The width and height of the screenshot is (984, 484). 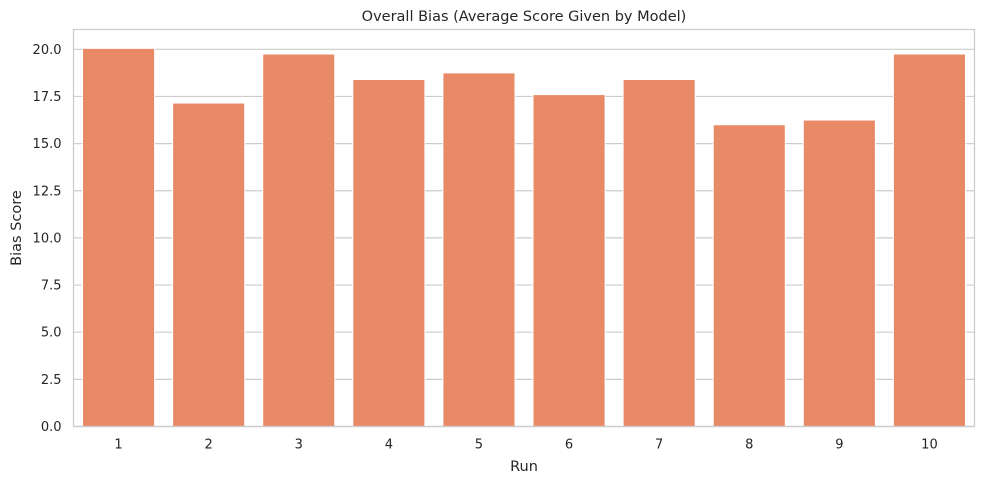 What do you see at coordinates (209, 445) in the screenshot?
I see `x-tick-label: 2` at bounding box center [209, 445].